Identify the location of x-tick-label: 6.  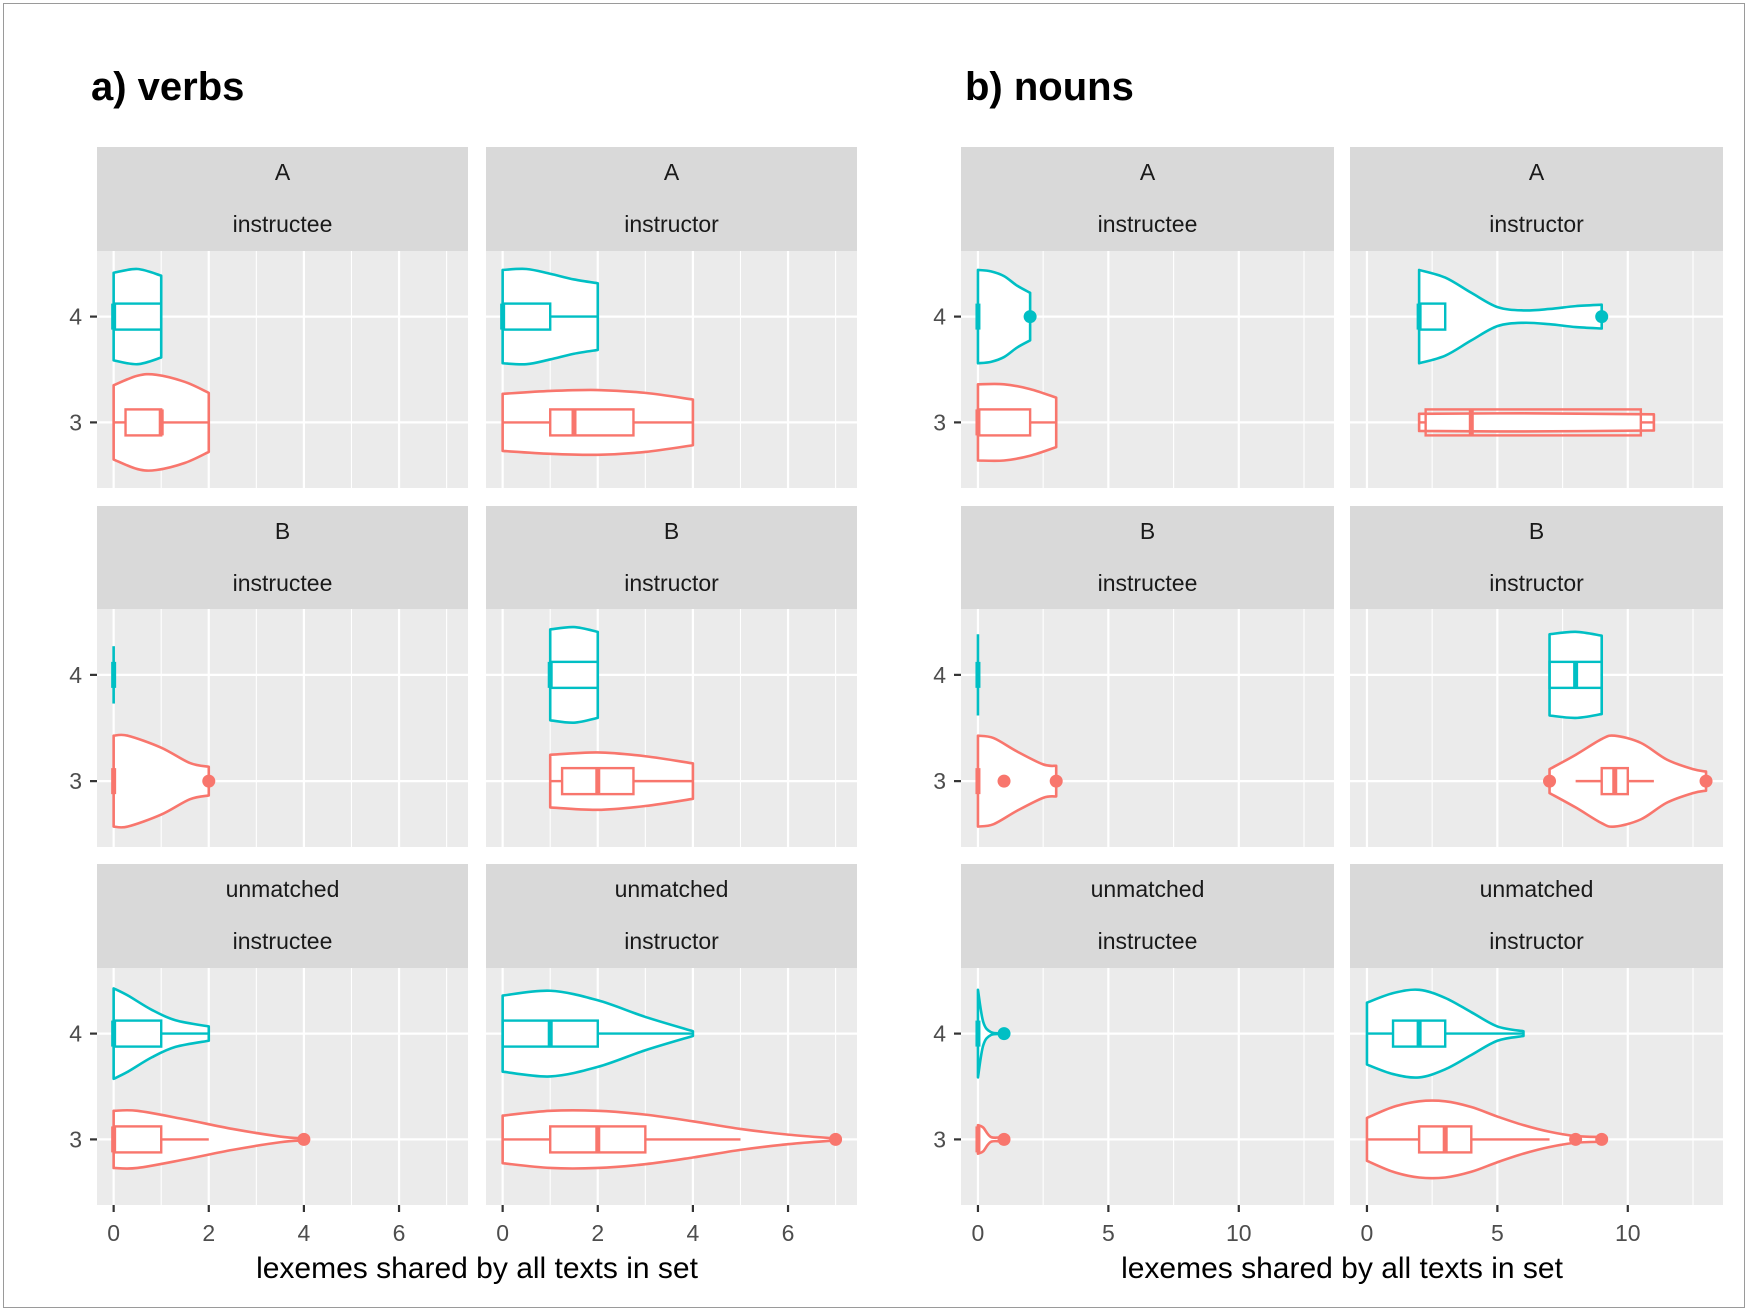
(788, 1233).